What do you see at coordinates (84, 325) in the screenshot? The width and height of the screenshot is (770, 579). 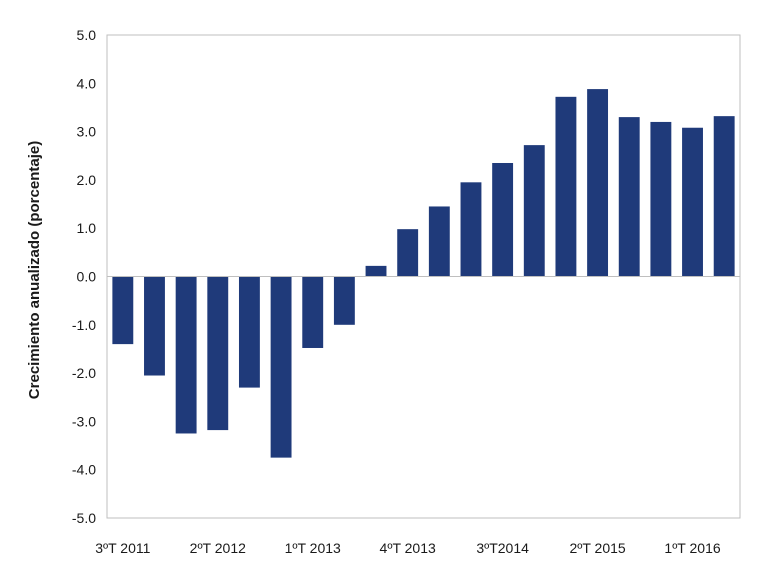 I see `y-tick-label: -1.0` at bounding box center [84, 325].